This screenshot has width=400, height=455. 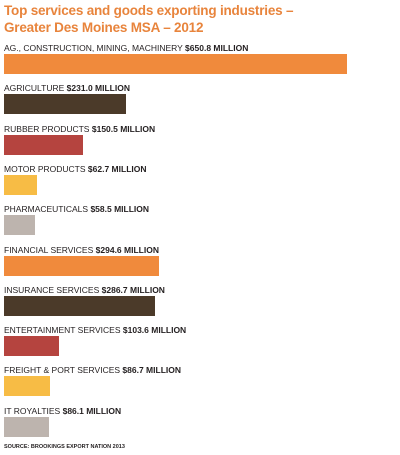 What do you see at coordinates (154, 330) in the screenshot?
I see `value-label: $103.6 MILLION` at bounding box center [154, 330].